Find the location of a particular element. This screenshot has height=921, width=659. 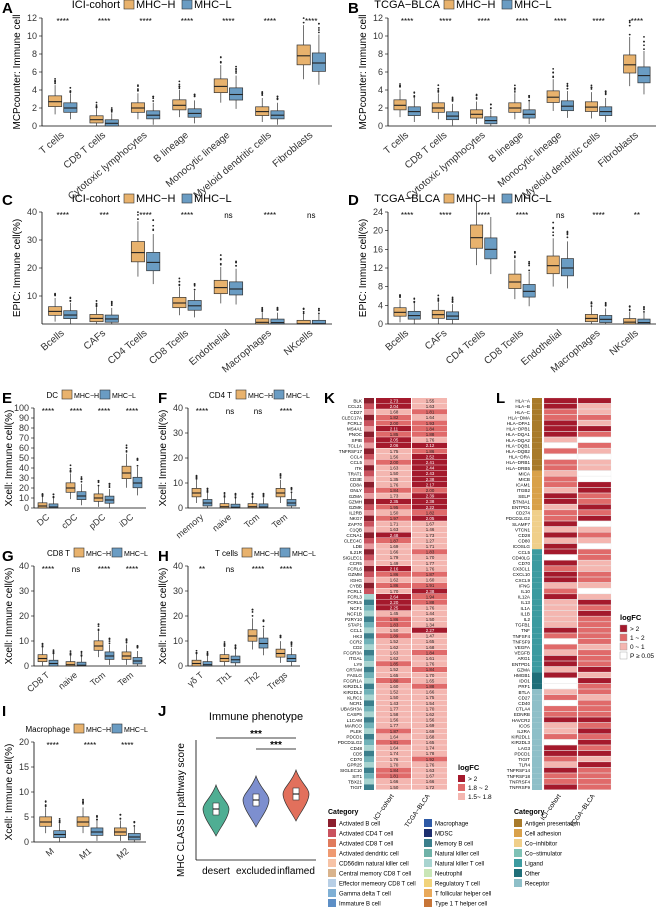

x-tick-label: γδ T is located at coordinates (195, 679).